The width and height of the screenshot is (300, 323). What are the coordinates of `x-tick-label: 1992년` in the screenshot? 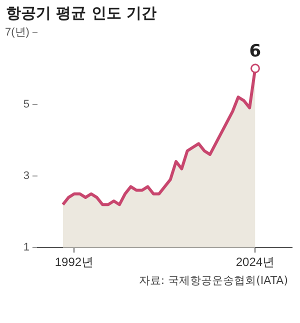 It's located at (74, 262).